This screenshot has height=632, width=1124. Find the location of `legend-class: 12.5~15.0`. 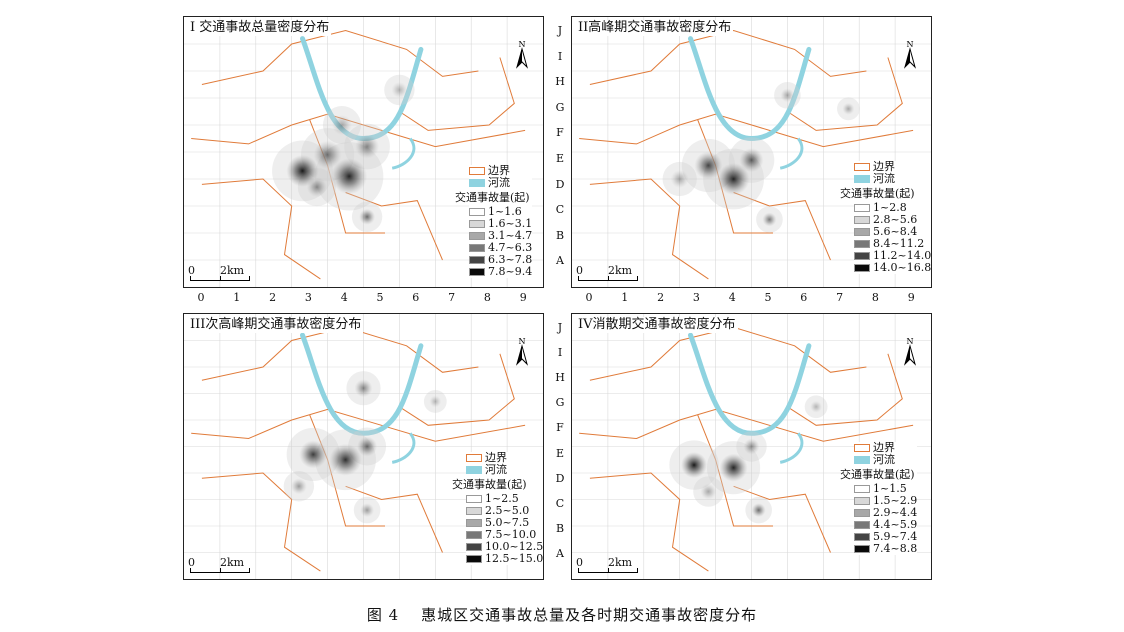

legend-class: 12.5~15.0 is located at coordinates (504, 559).